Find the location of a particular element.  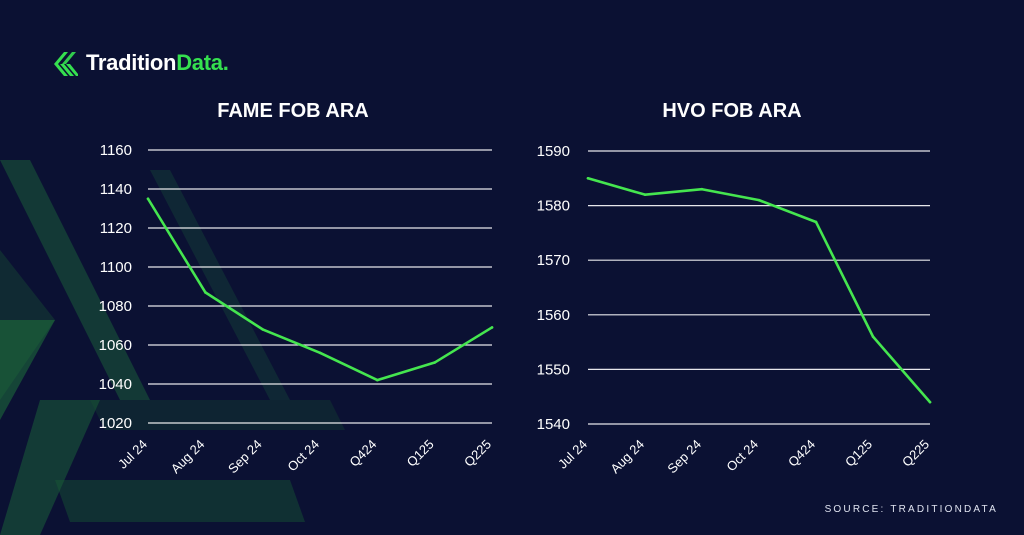

series-line is located at coordinates (759, 290).